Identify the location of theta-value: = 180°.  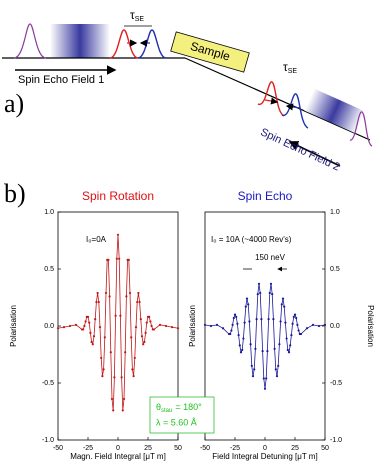
(188, 407).